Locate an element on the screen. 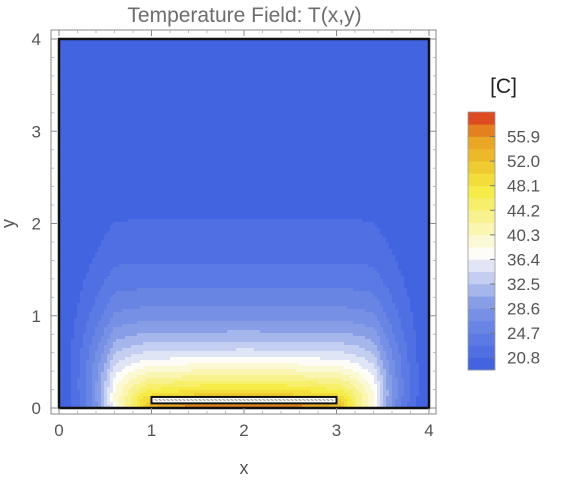  colorbar-tick-label: 52.0 is located at coordinates (523, 161).